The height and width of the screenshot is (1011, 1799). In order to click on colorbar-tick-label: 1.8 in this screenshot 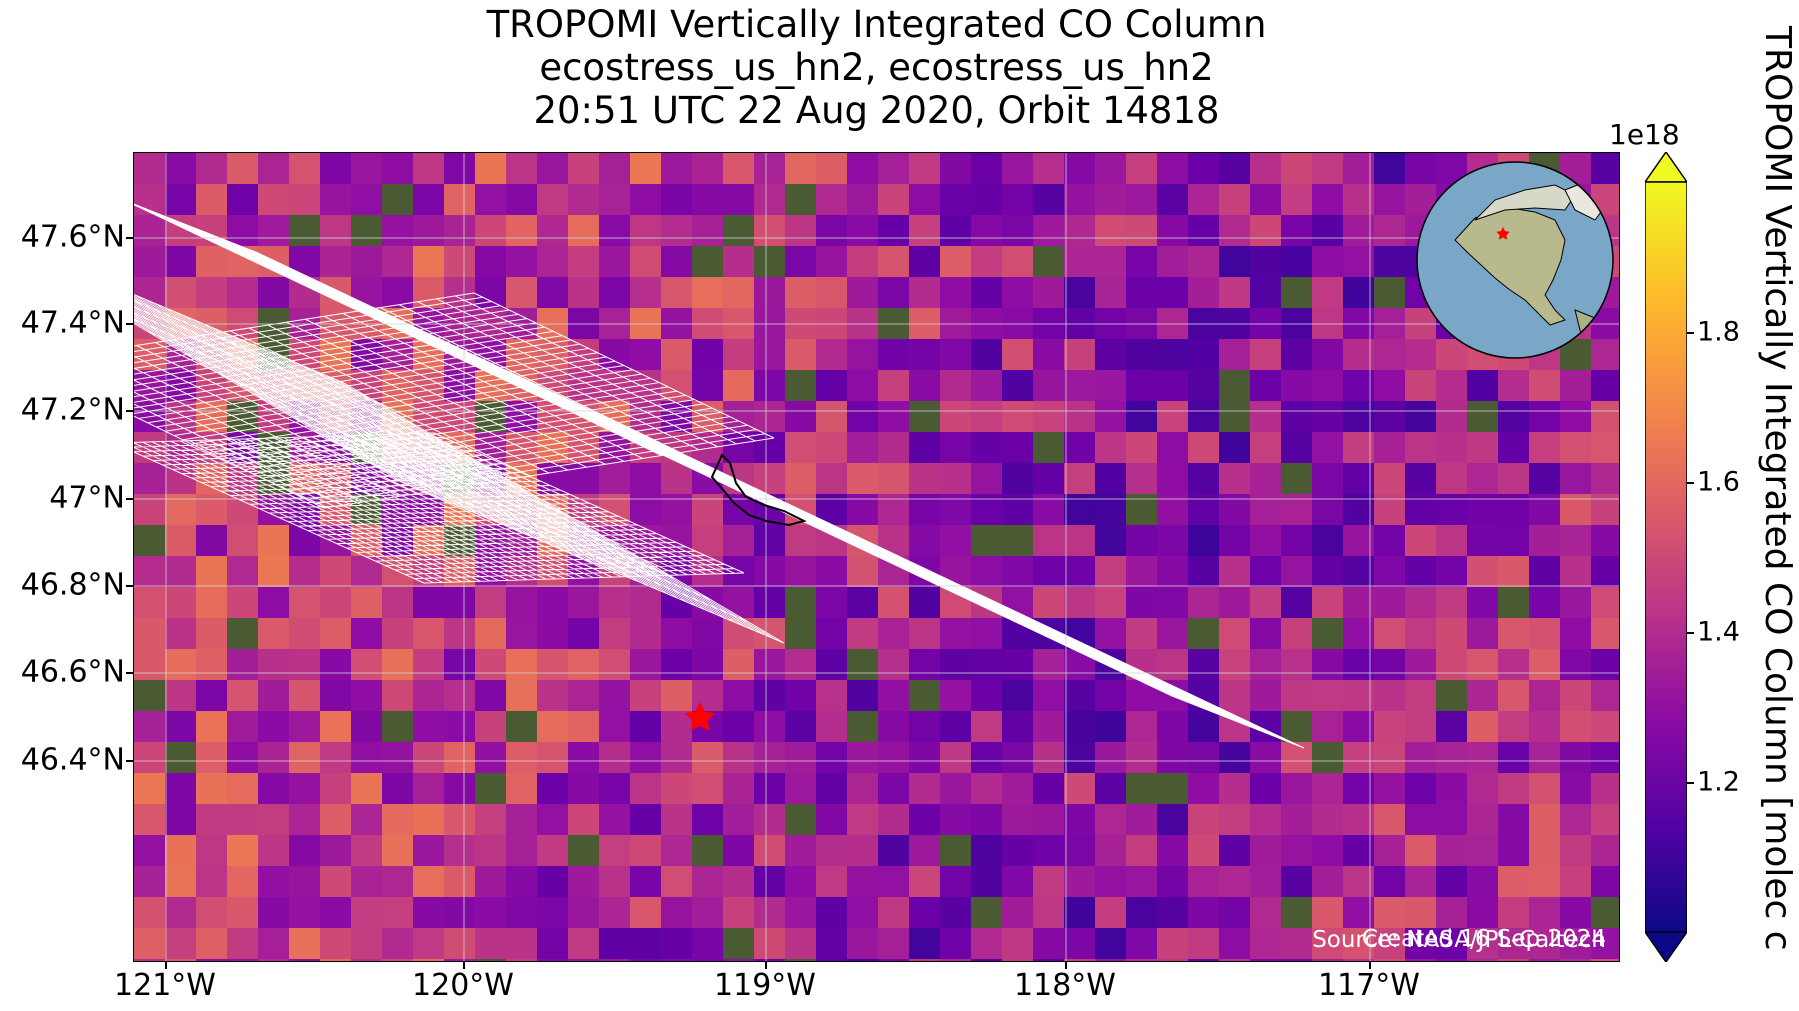, I will do `click(1718, 332)`.